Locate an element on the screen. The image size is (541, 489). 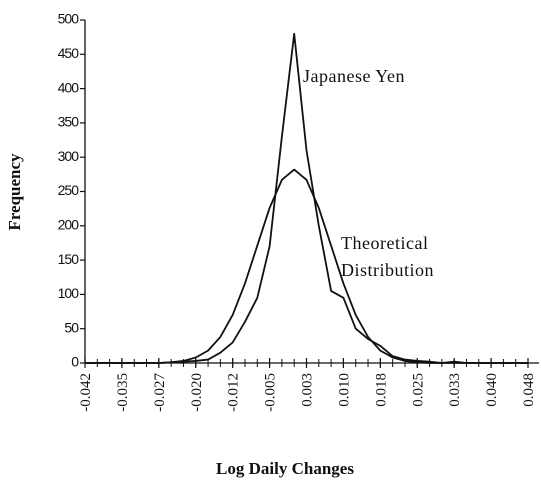
x-tick-label: 0.025 is located at coordinates (418, 390).